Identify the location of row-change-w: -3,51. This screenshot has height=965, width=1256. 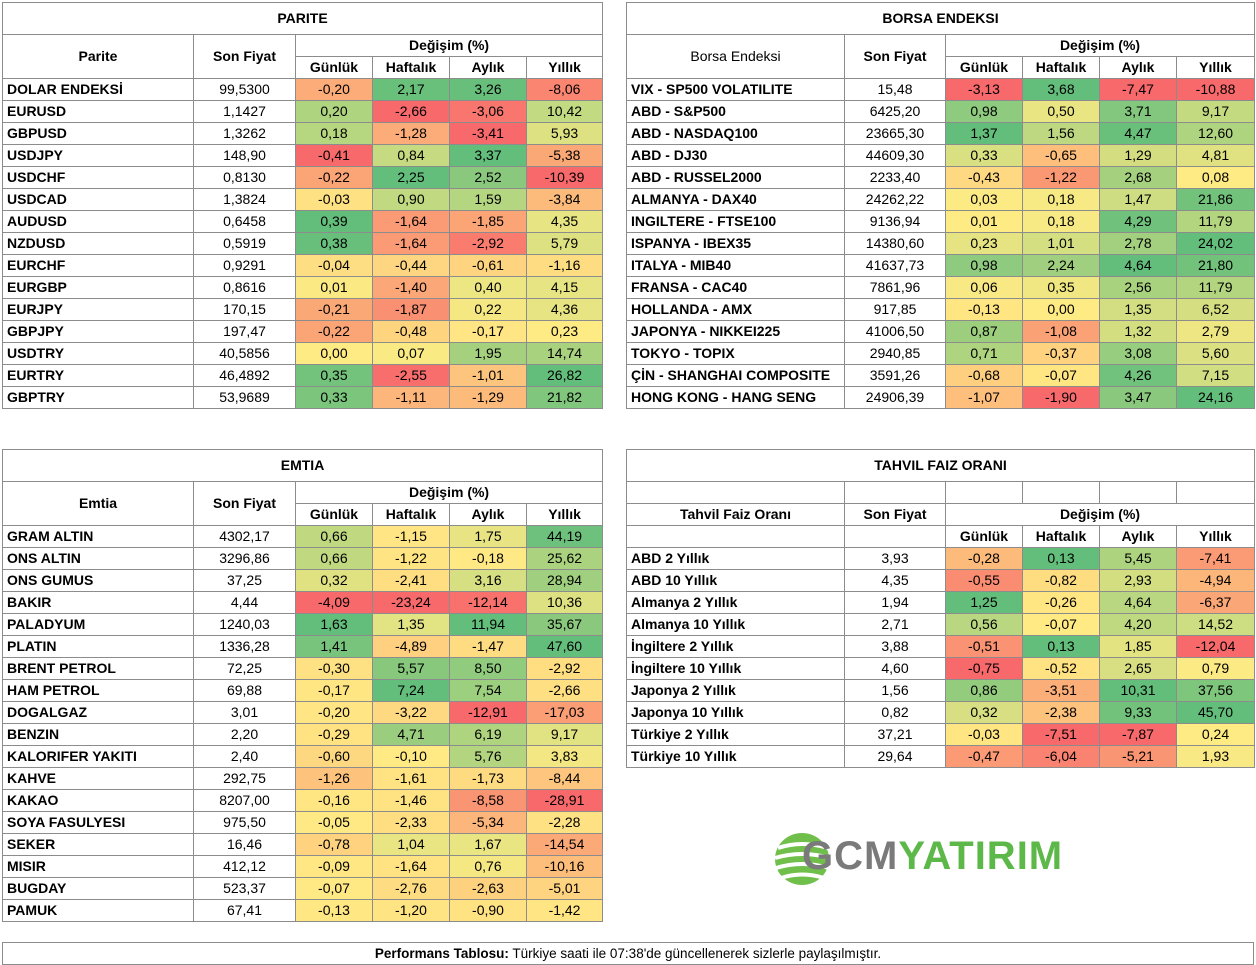
(1061, 690).